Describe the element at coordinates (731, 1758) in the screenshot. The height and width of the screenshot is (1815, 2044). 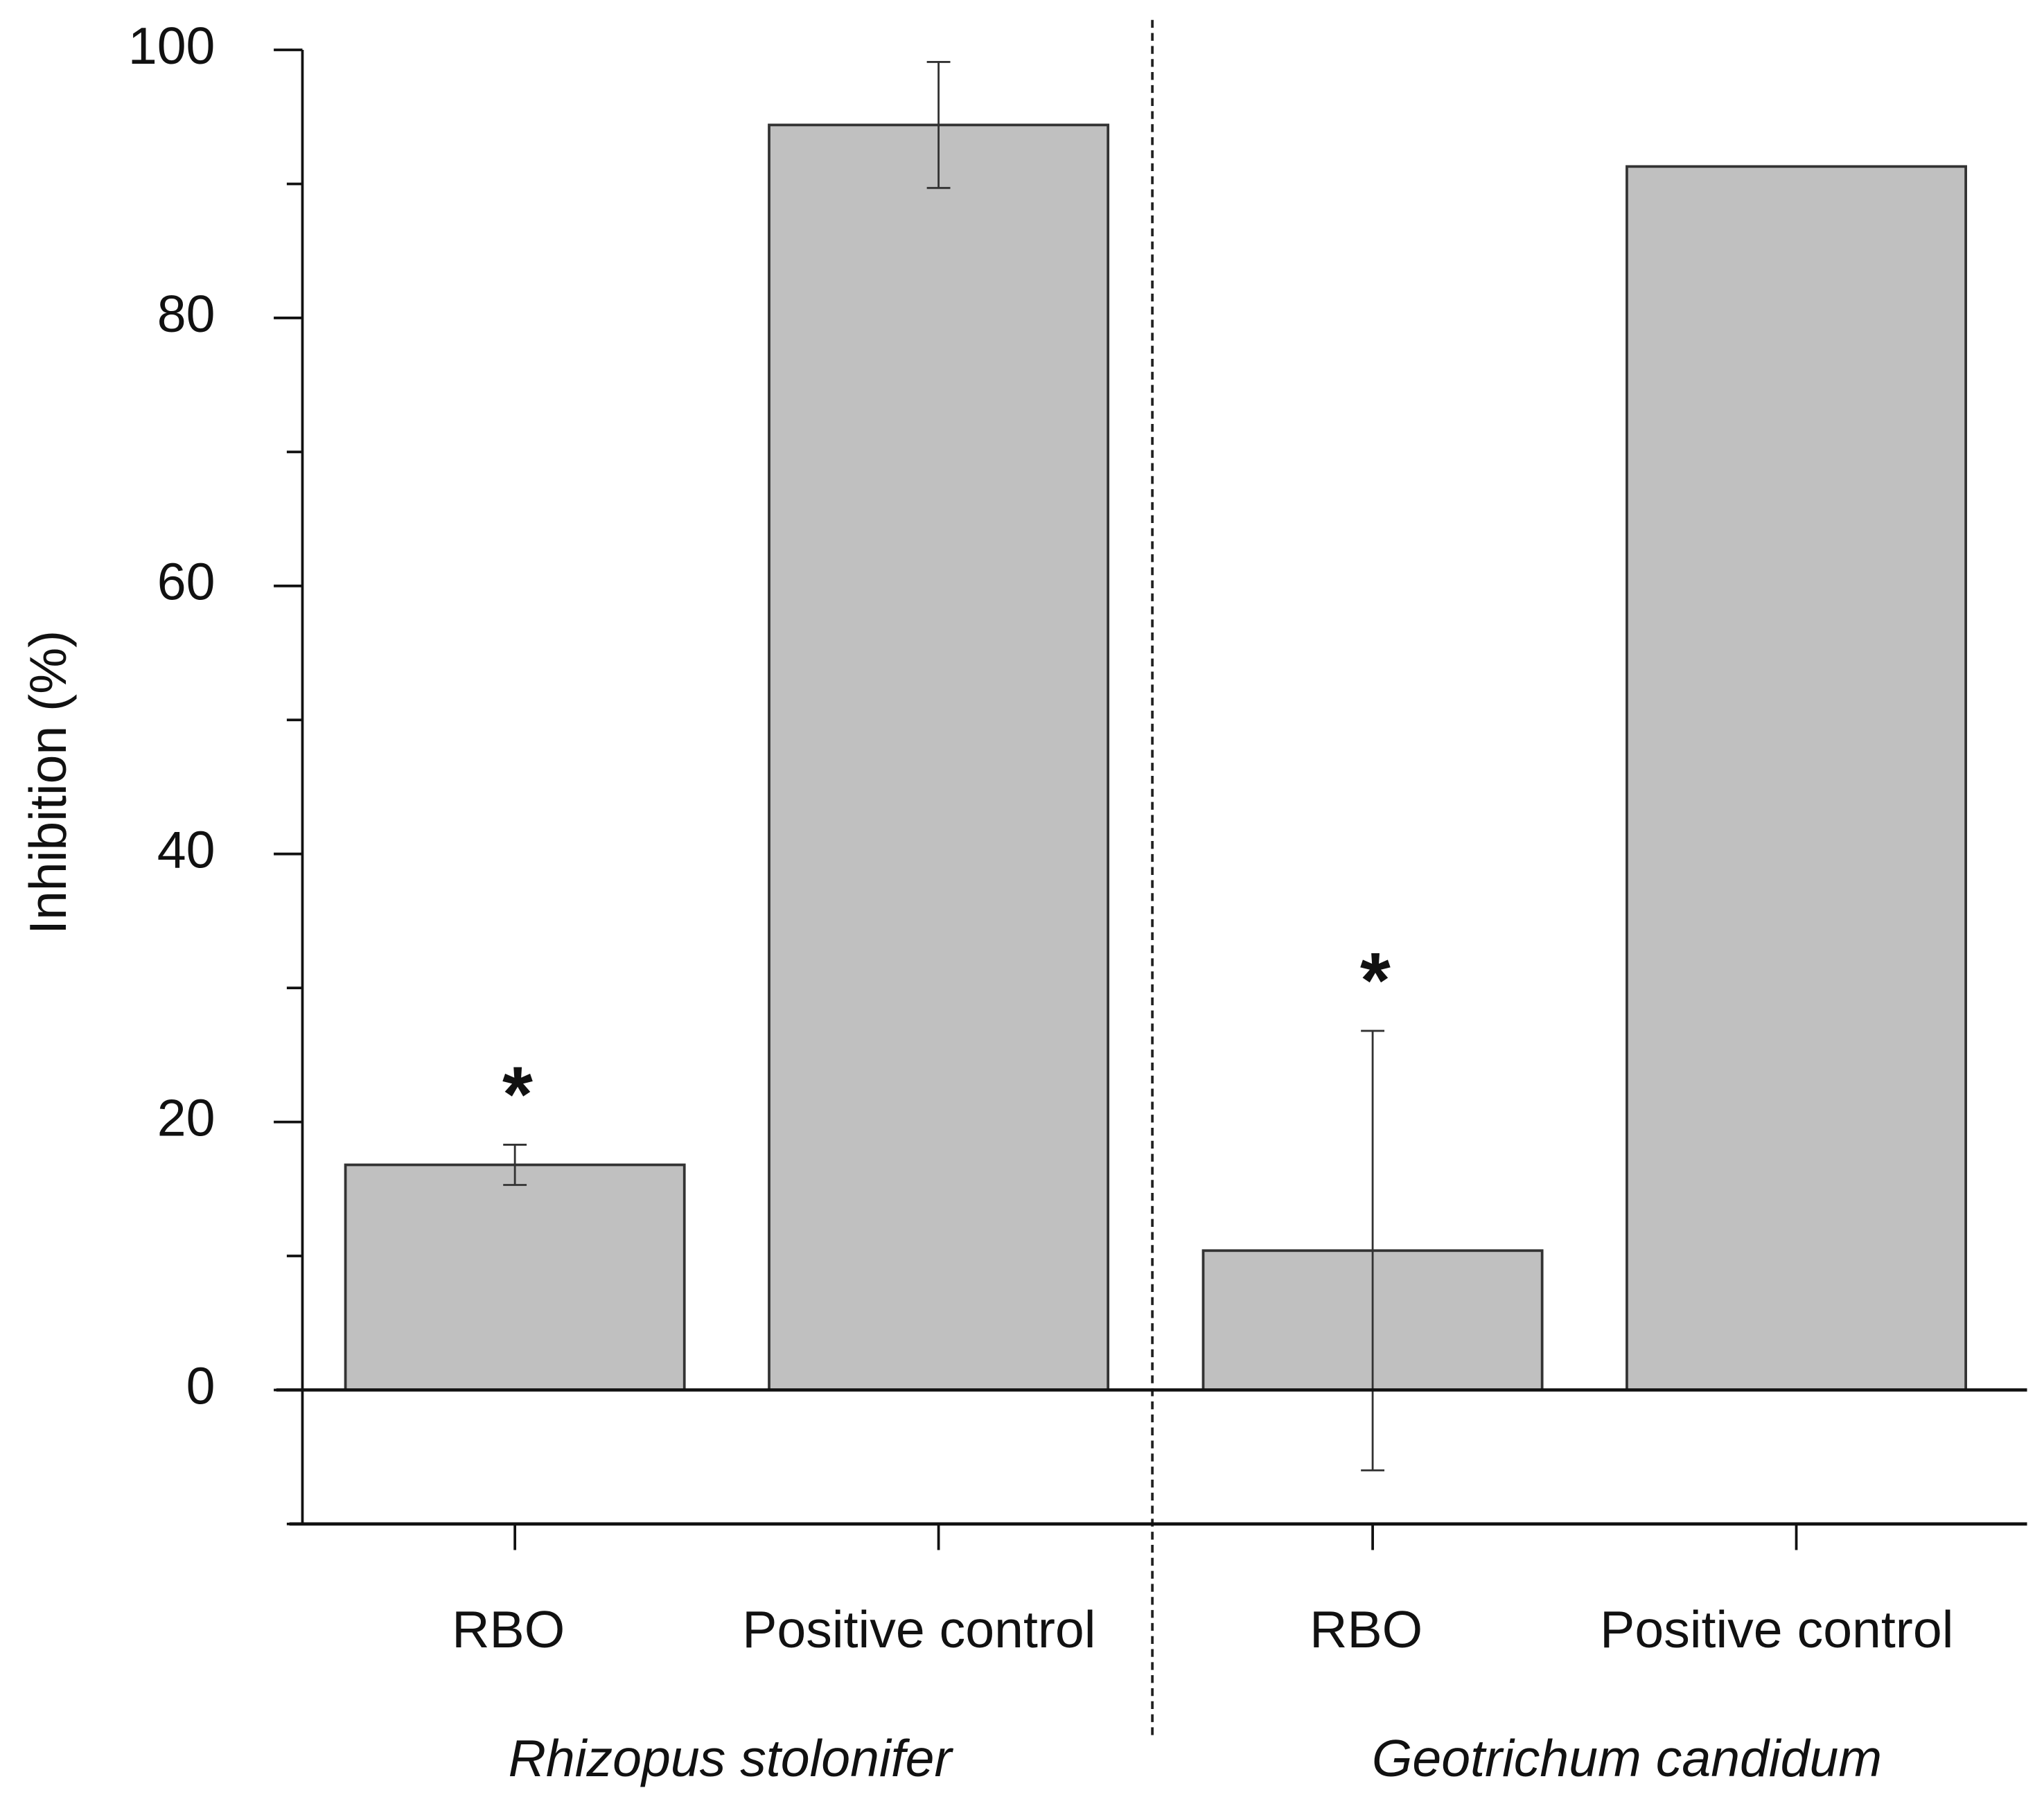
I see `group-label: Rhizopus stolonifer` at that location.